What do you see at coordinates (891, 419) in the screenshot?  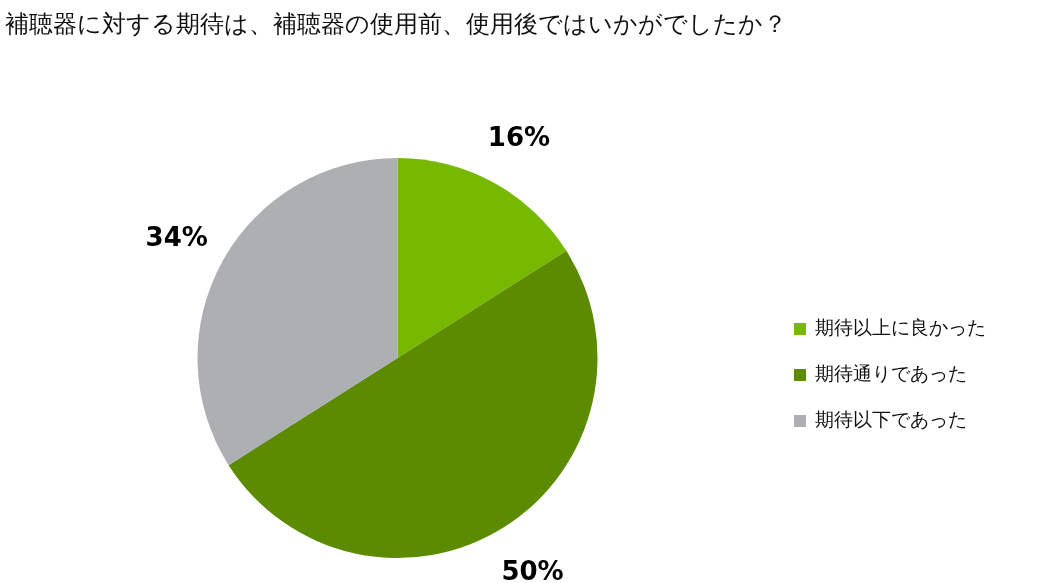 I see `legend-label: 期待以下であった` at bounding box center [891, 419].